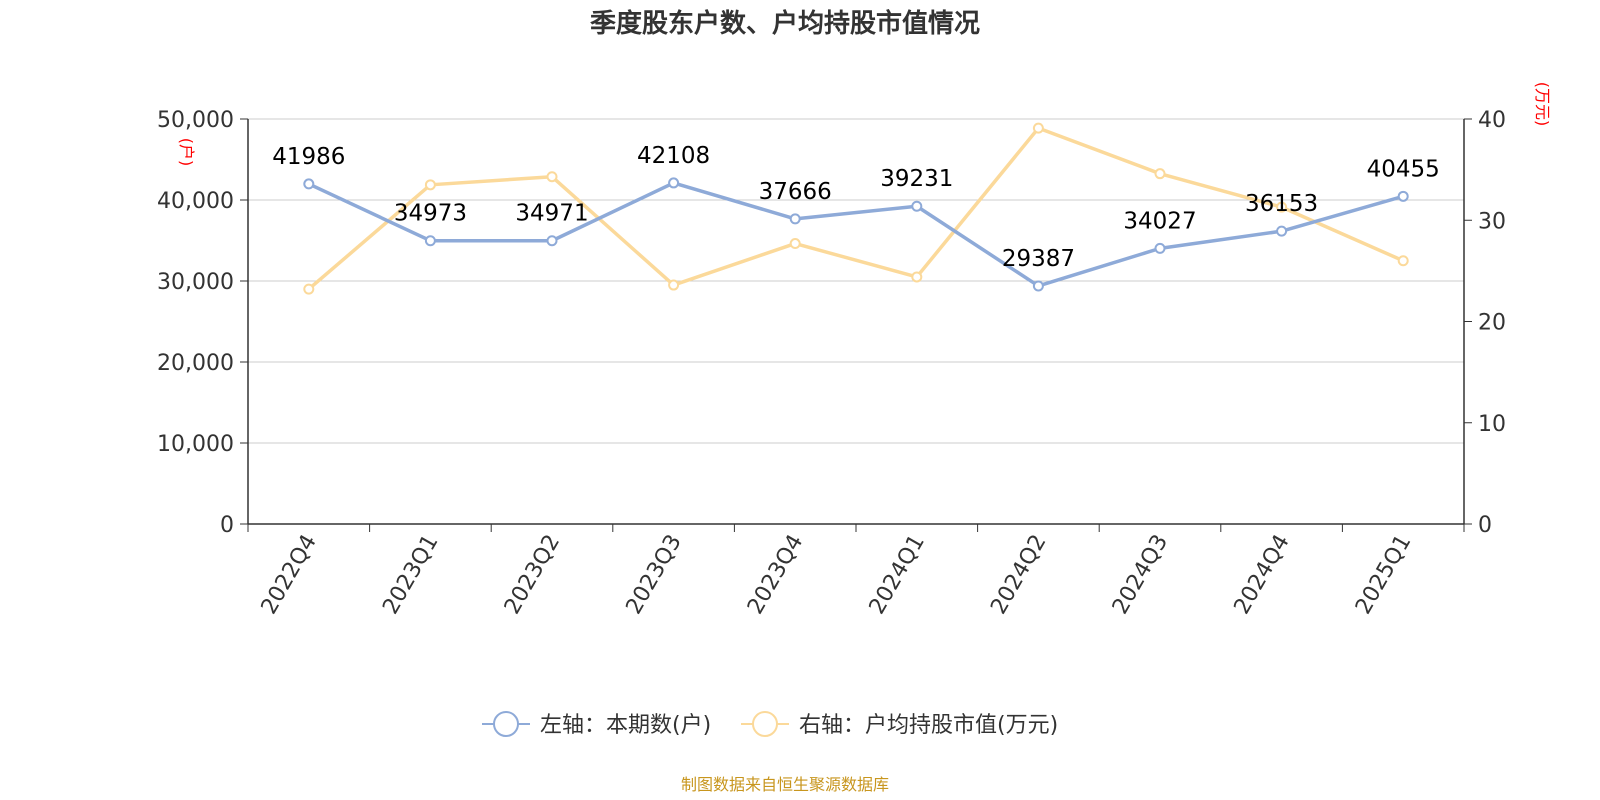 The image size is (1600, 800). Describe the element at coordinates (1403, 169) in the screenshot. I see `data-label: 40455` at that location.